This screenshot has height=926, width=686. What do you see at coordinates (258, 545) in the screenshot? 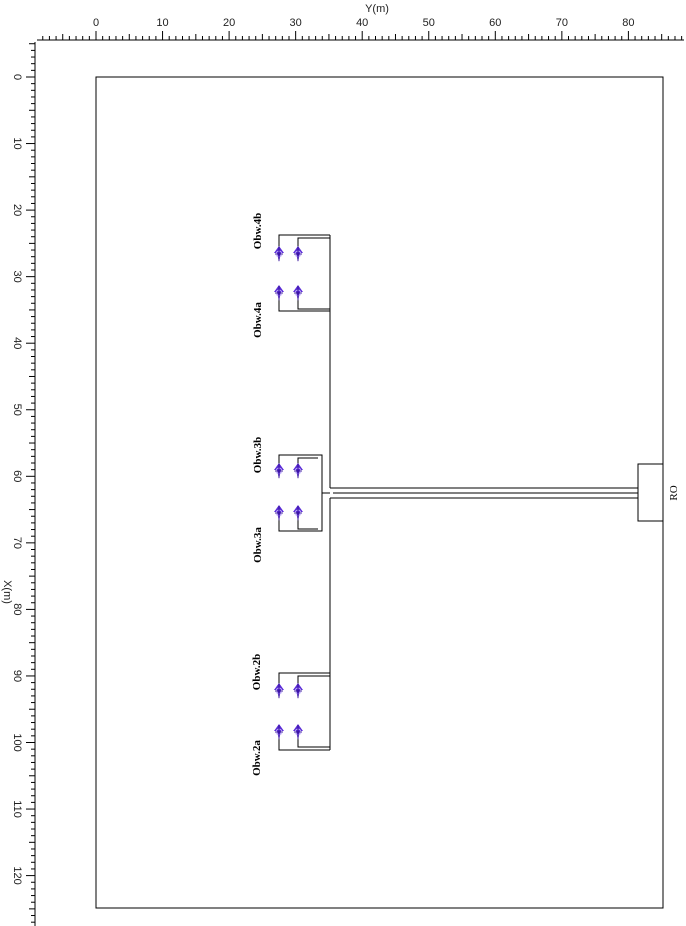
I see `well-label-3a: Obw.3a` at bounding box center [258, 545].